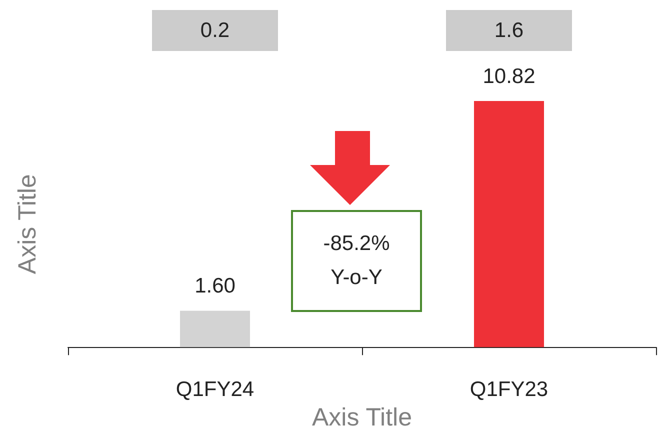 The width and height of the screenshot is (658, 435). Describe the element at coordinates (28, 224) in the screenshot. I see `y-axis-title: Axis Title` at that location.